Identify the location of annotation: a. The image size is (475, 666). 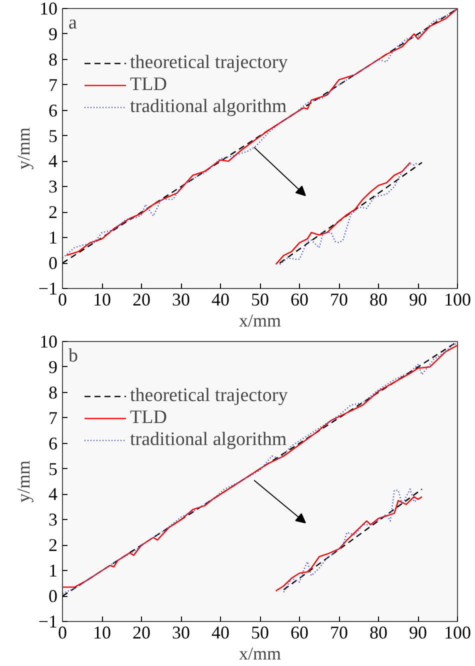
(73, 23).